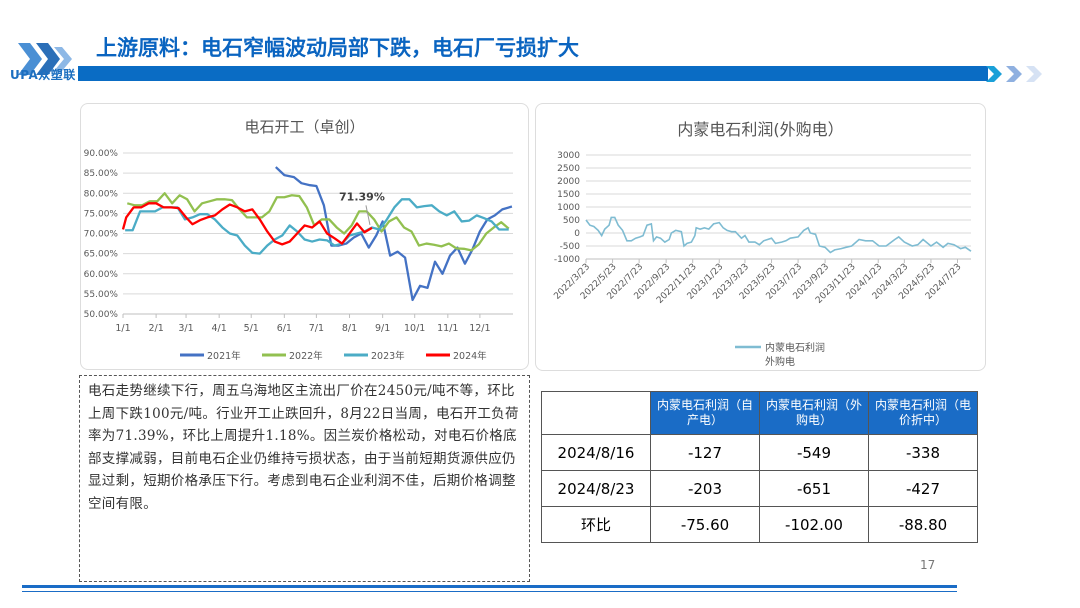 The image size is (1080, 608). What do you see at coordinates (705, 524) in the screenshot?
I see `table-cell: -75.60` at bounding box center [705, 524].